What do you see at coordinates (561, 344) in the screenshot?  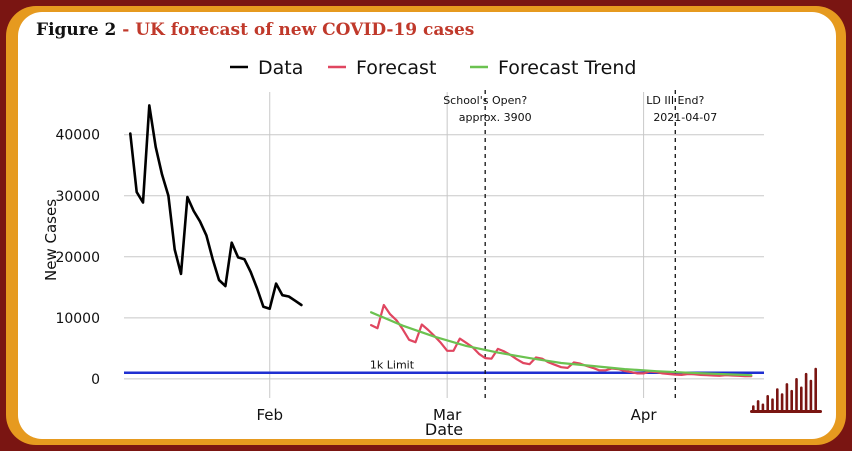 I see `series-line-forecast-trend` at bounding box center [561, 344].